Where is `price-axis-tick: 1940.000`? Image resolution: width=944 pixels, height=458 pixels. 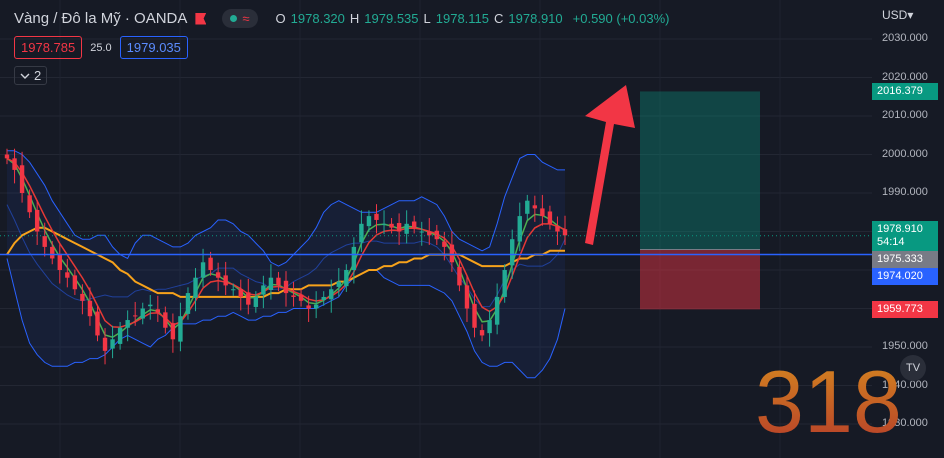
price-axis-tick: 1940.000 is located at coordinates (905, 384).